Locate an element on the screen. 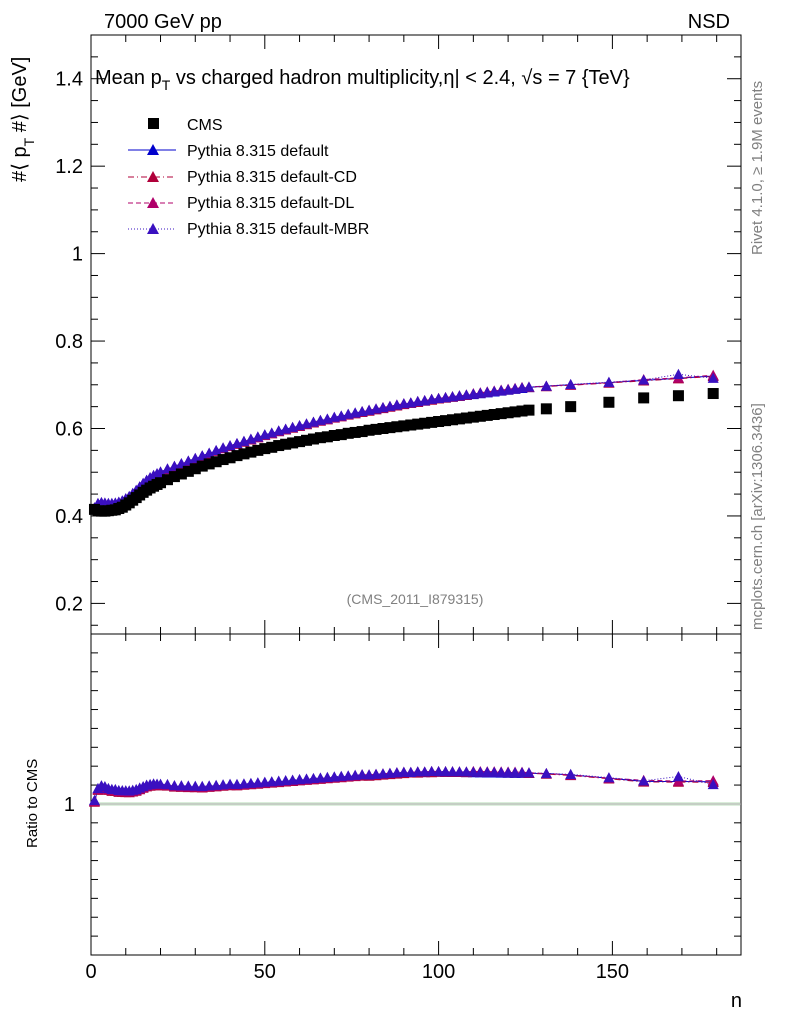 This screenshot has height=1024, width=786. upper-series is located at coordinates (403, 442).